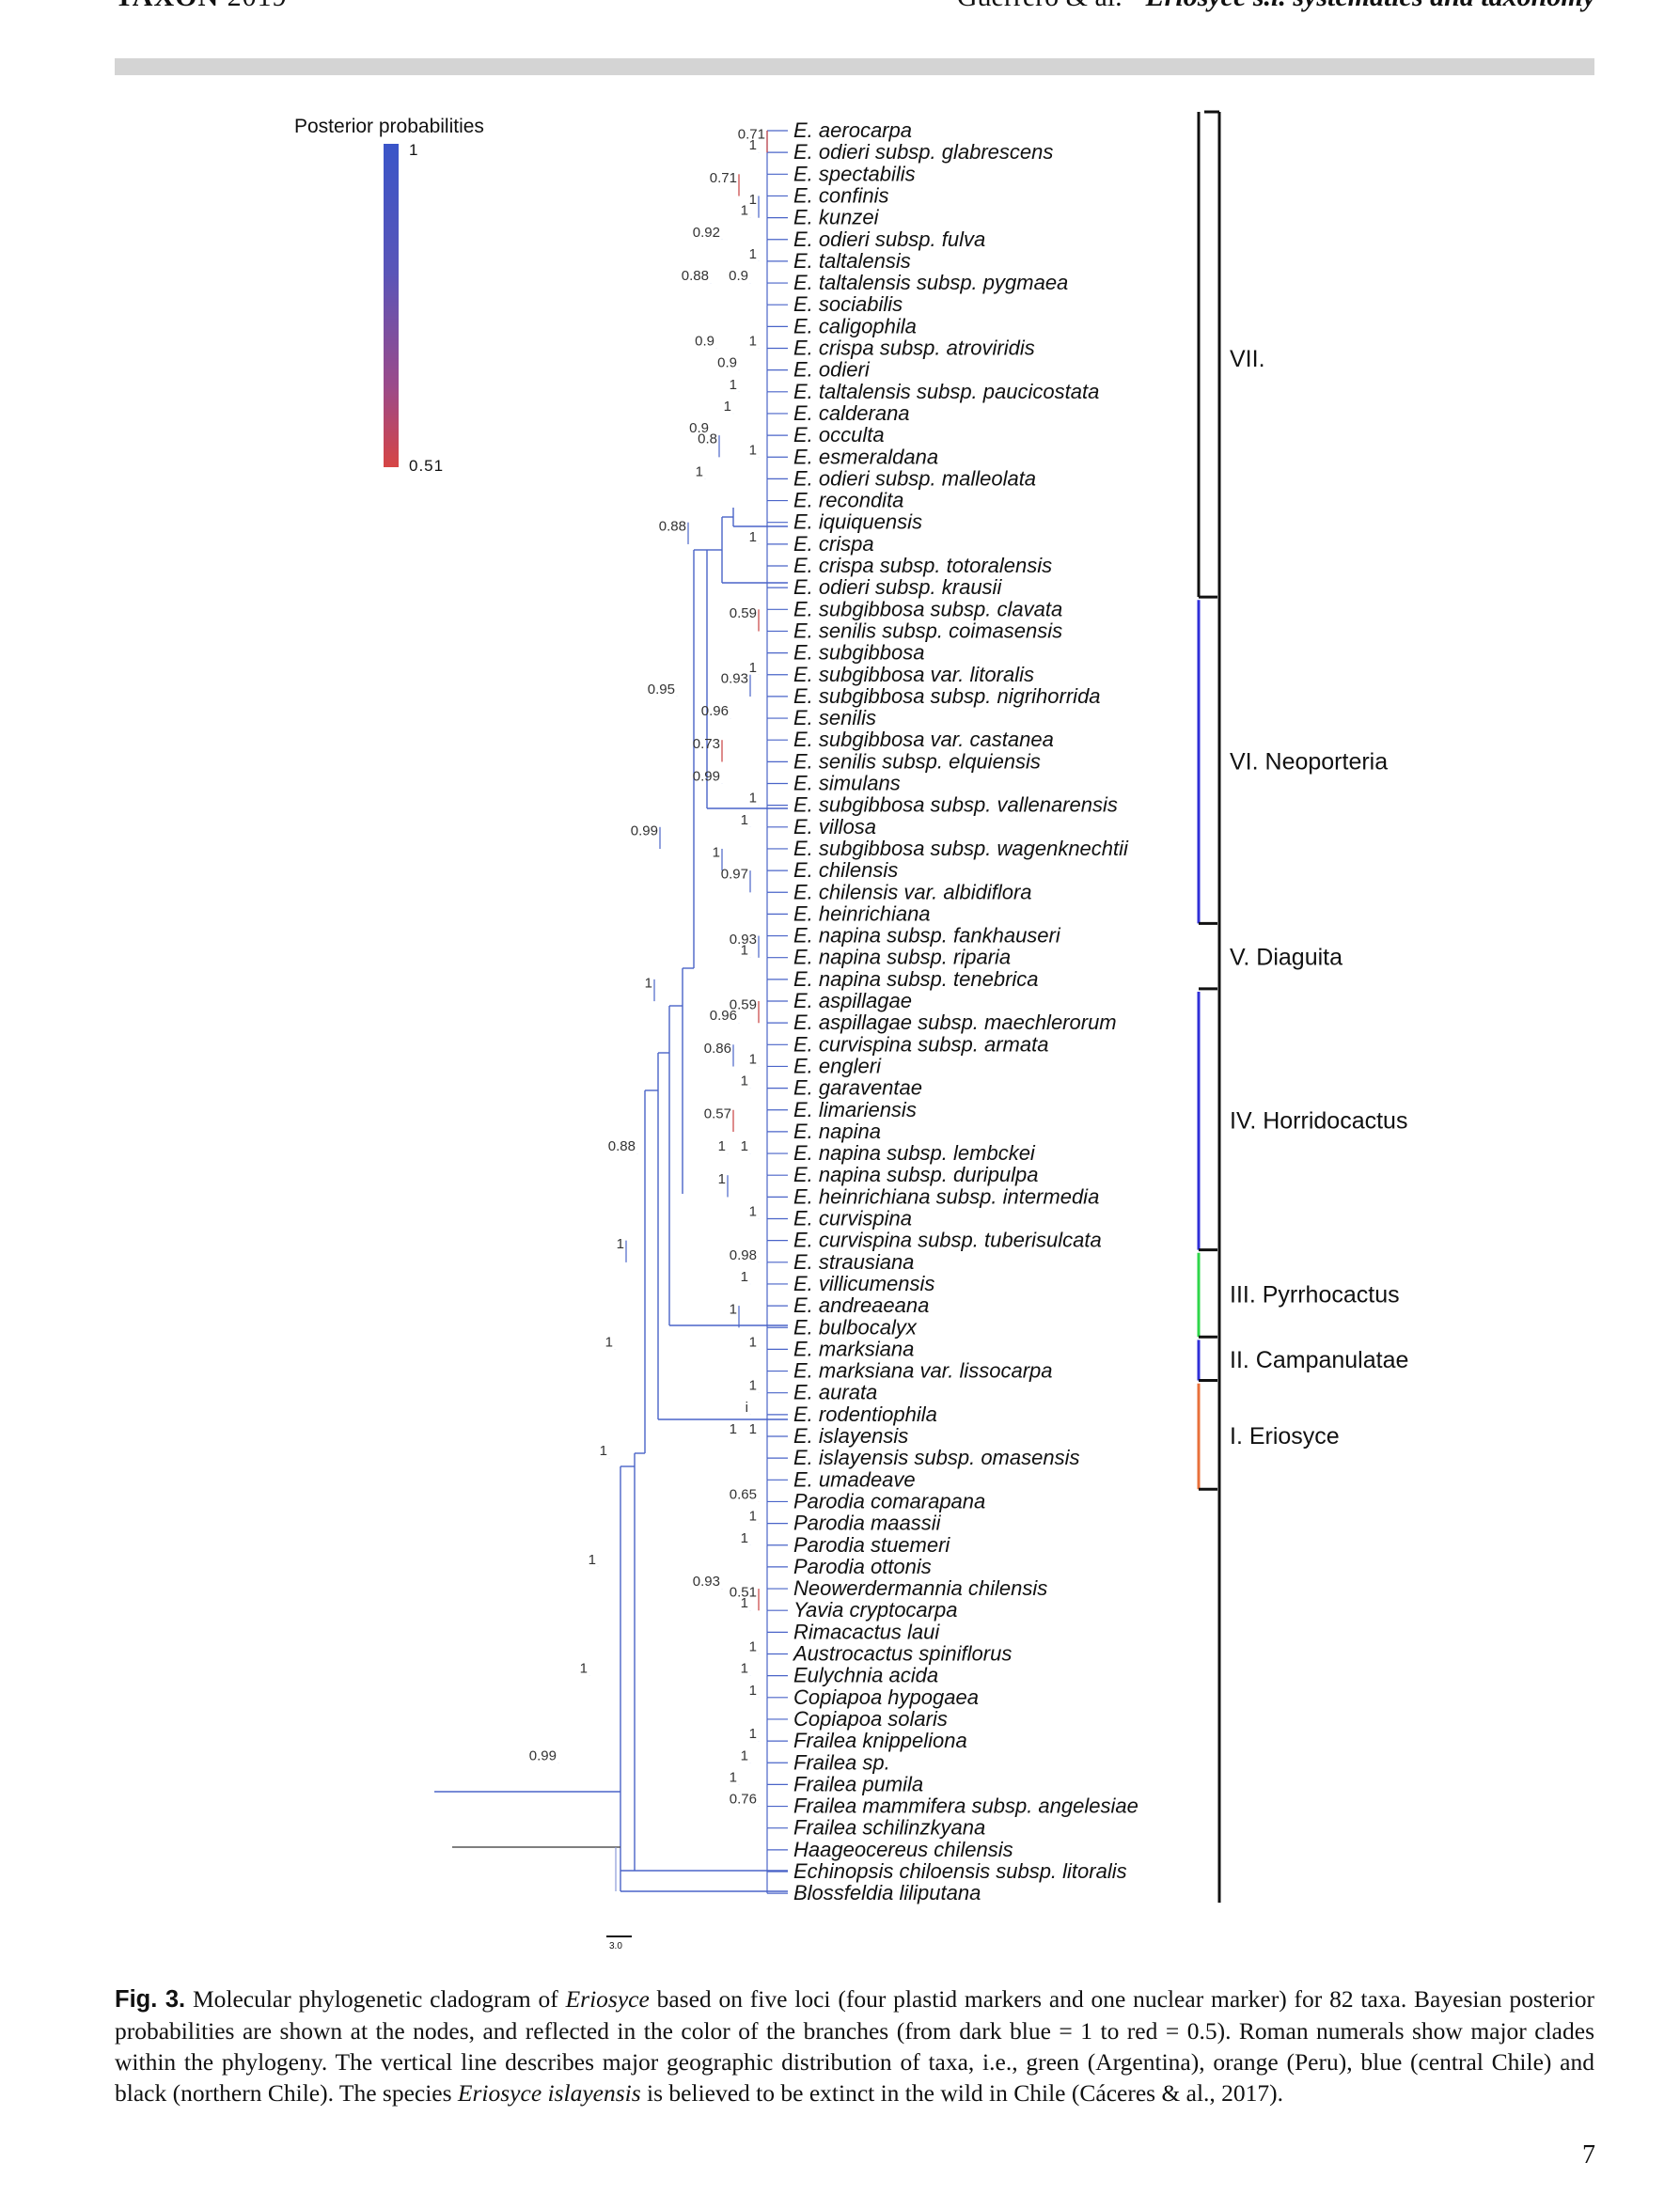 The width and height of the screenshot is (1680, 2194). What do you see at coordinates (723, 1016) in the screenshot?
I see `node-support-label: 0.96` at bounding box center [723, 1016].